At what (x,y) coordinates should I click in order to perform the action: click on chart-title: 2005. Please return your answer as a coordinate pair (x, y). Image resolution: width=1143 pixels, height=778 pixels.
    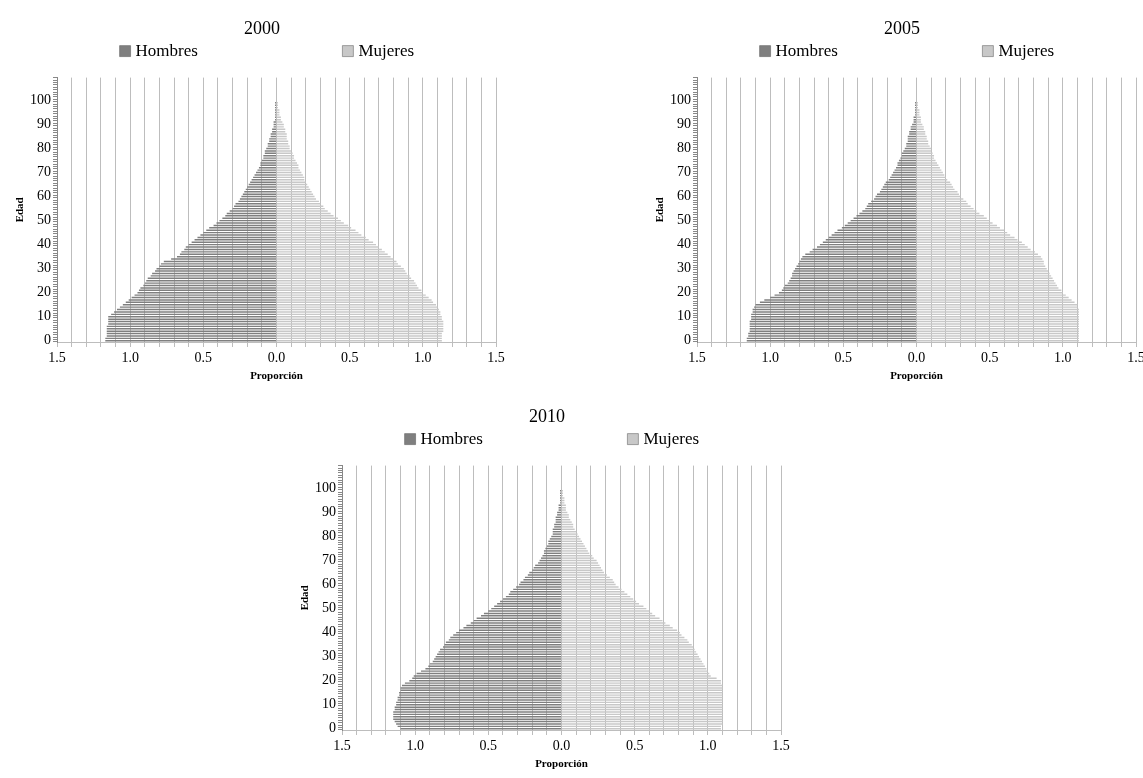
    Looking at the image, I should click on (902, 27).